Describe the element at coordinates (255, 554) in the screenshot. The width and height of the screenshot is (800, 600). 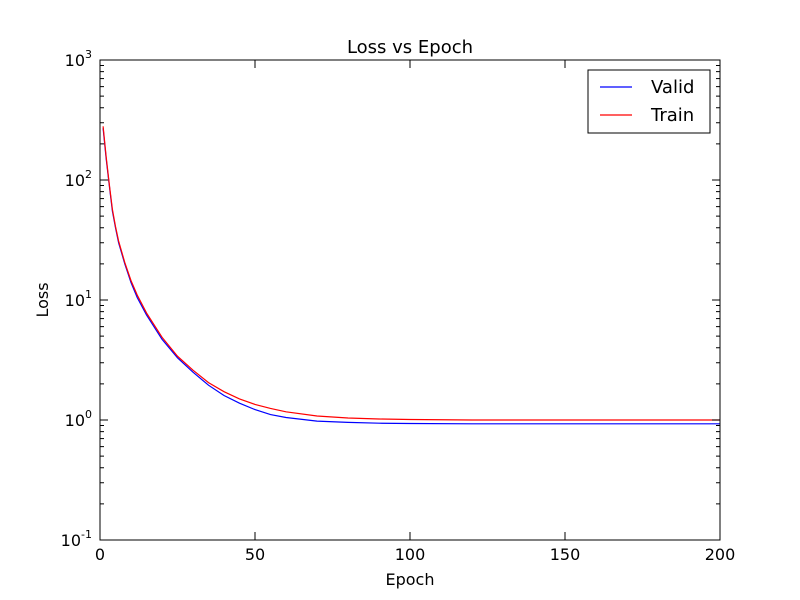
I see `x-tick-label: 50` at that location.